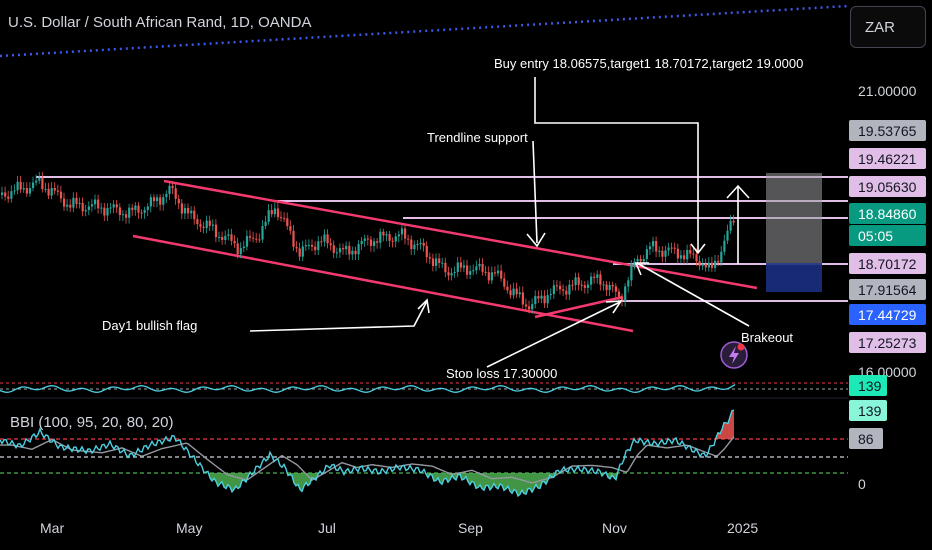 The width and height of the screenshot is (932, 550). What do you see at coordinates (866, 438) in the screenshot?
I see `oscillator-tag-2: 86` at bounding box center [866, 438].